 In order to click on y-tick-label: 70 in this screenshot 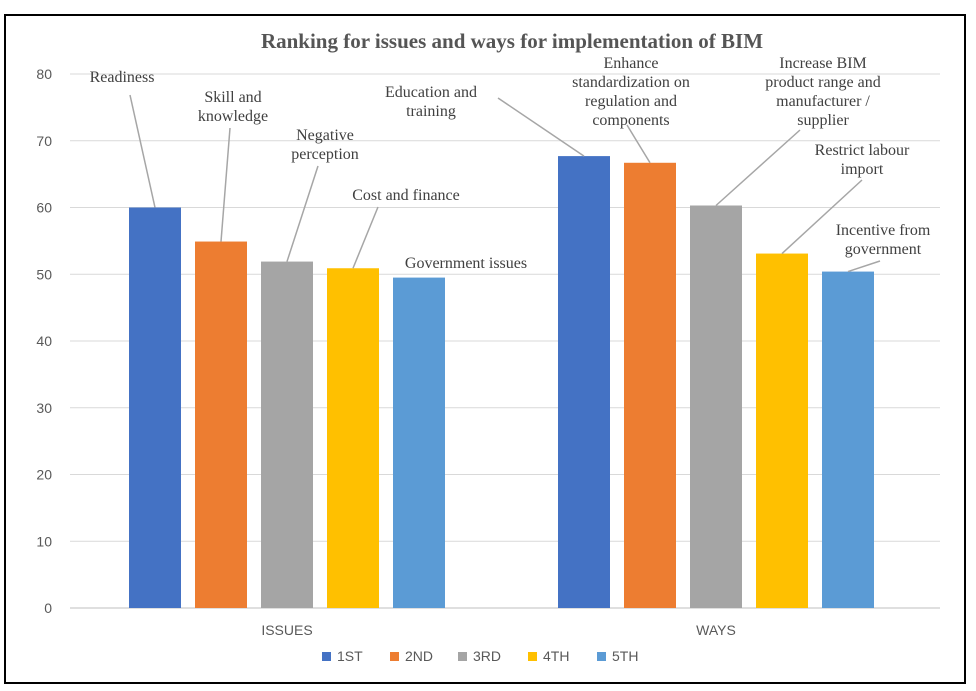, I will do `click(44, 141)`.